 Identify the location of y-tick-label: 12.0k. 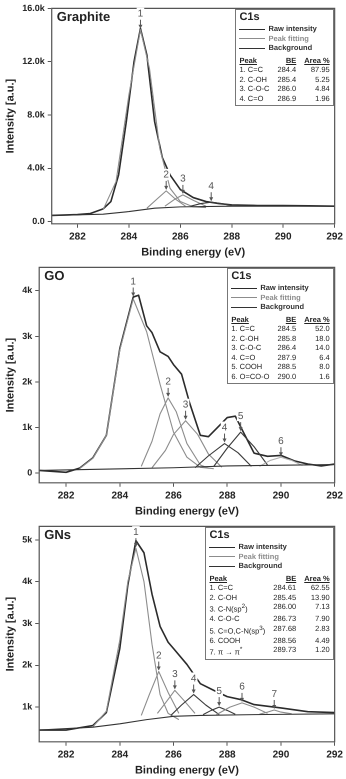
(34, 61).